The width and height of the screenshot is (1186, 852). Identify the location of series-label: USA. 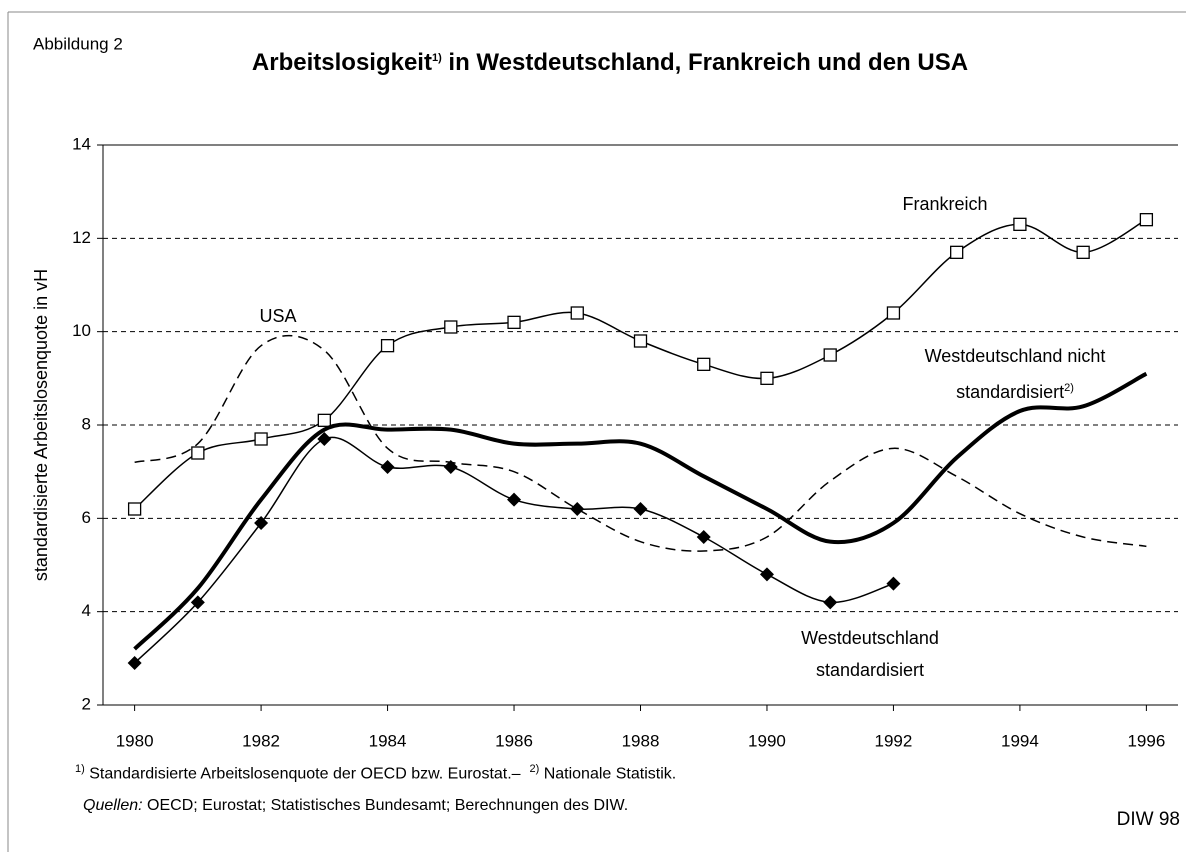
(278, 316).